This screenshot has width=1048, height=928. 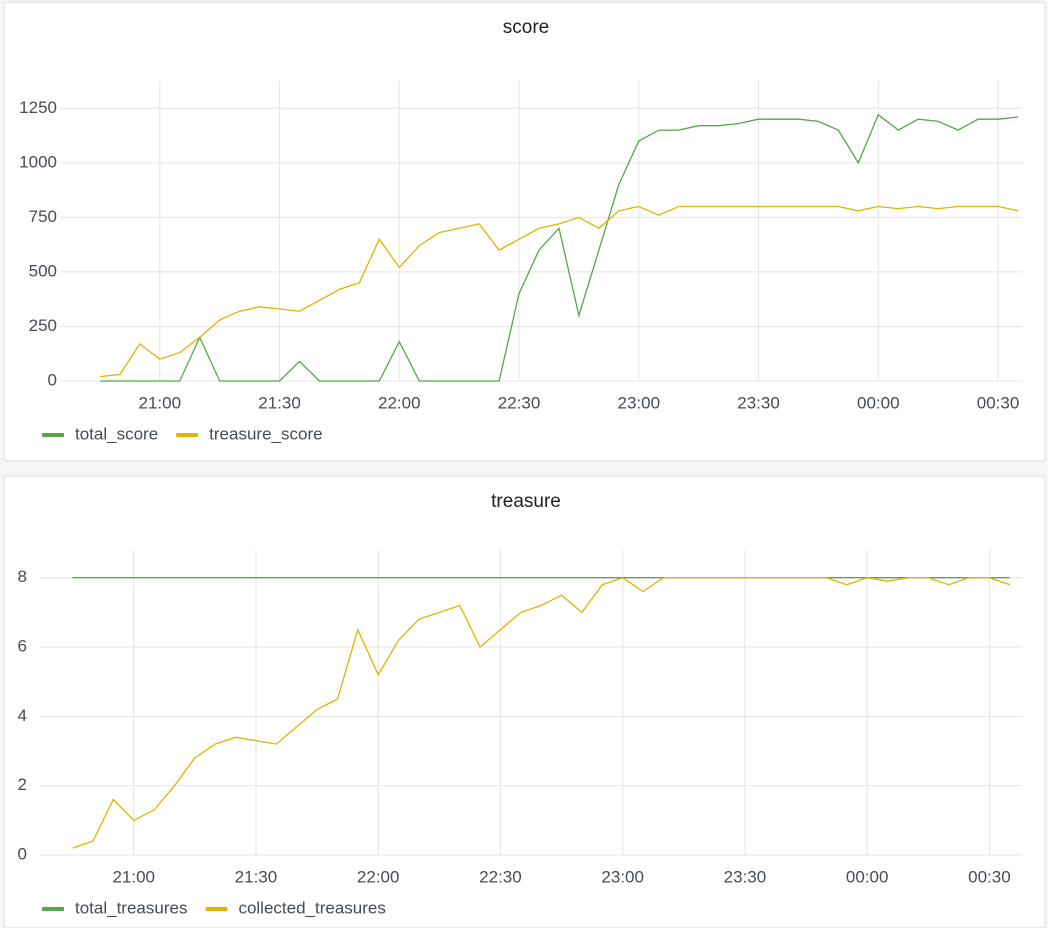 I want to click on legend-label: collected_treasures, so click(x=311, y=907).